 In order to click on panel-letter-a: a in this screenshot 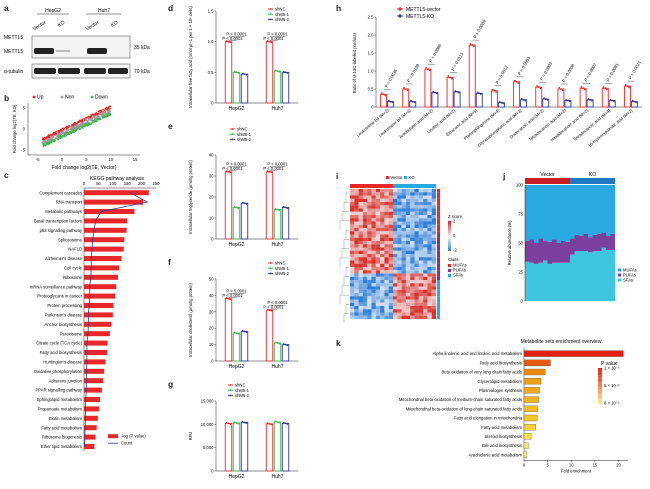, I will do `click(6, 8)`.